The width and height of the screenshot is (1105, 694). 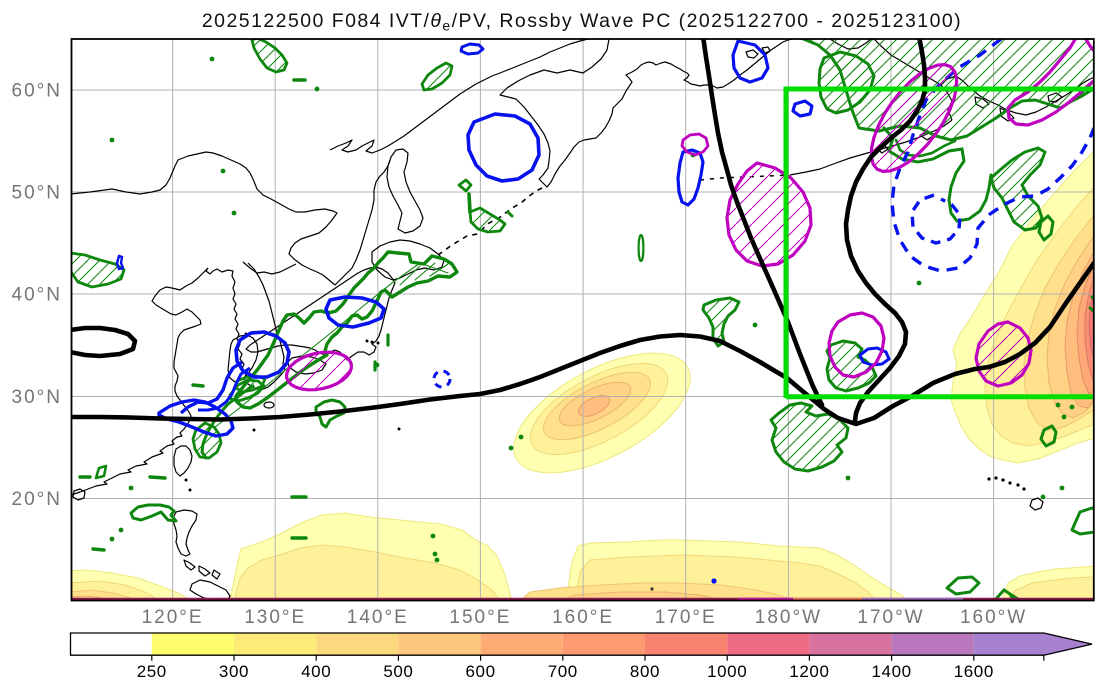 What do you see at coordinates (152, 671) in the screenshot?
I see `svg-text: 250` at bounding box center [152, 671].